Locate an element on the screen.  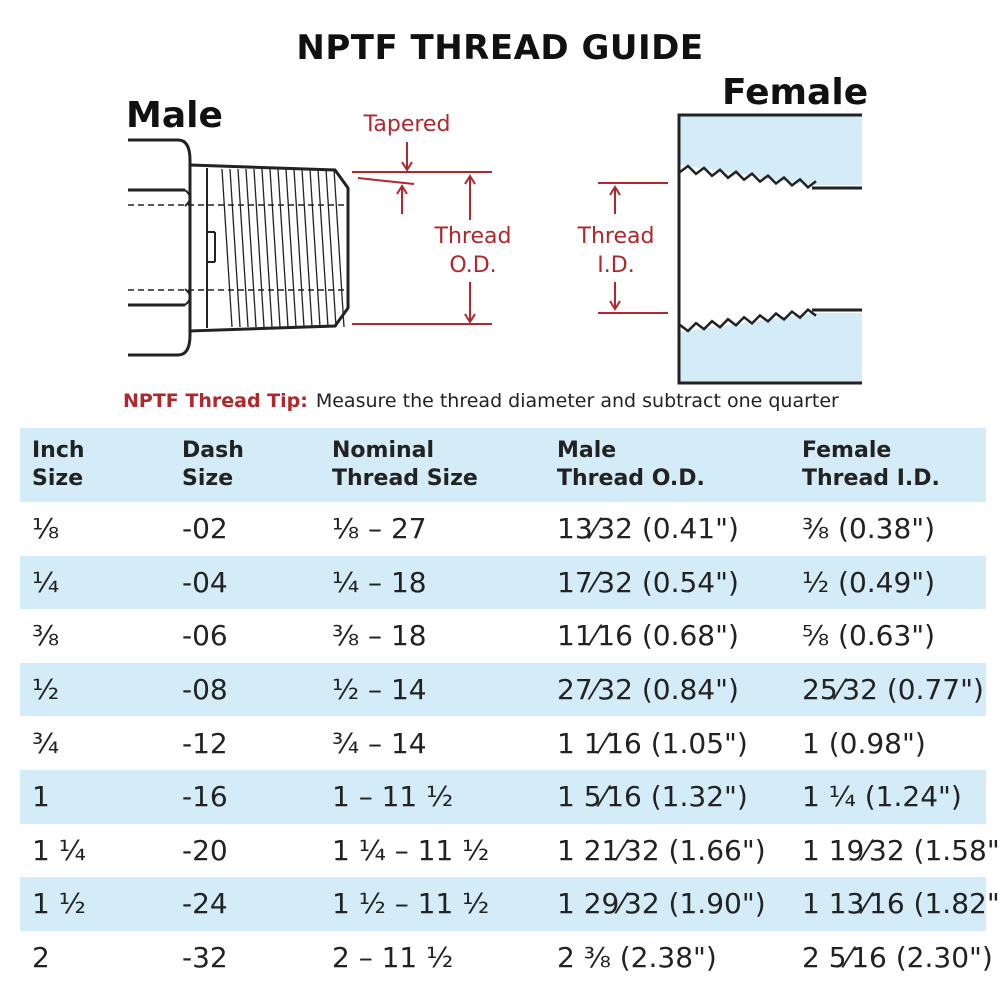
header-male-thread-od: Male Thread O.D. is located at coordinates (631, 464).